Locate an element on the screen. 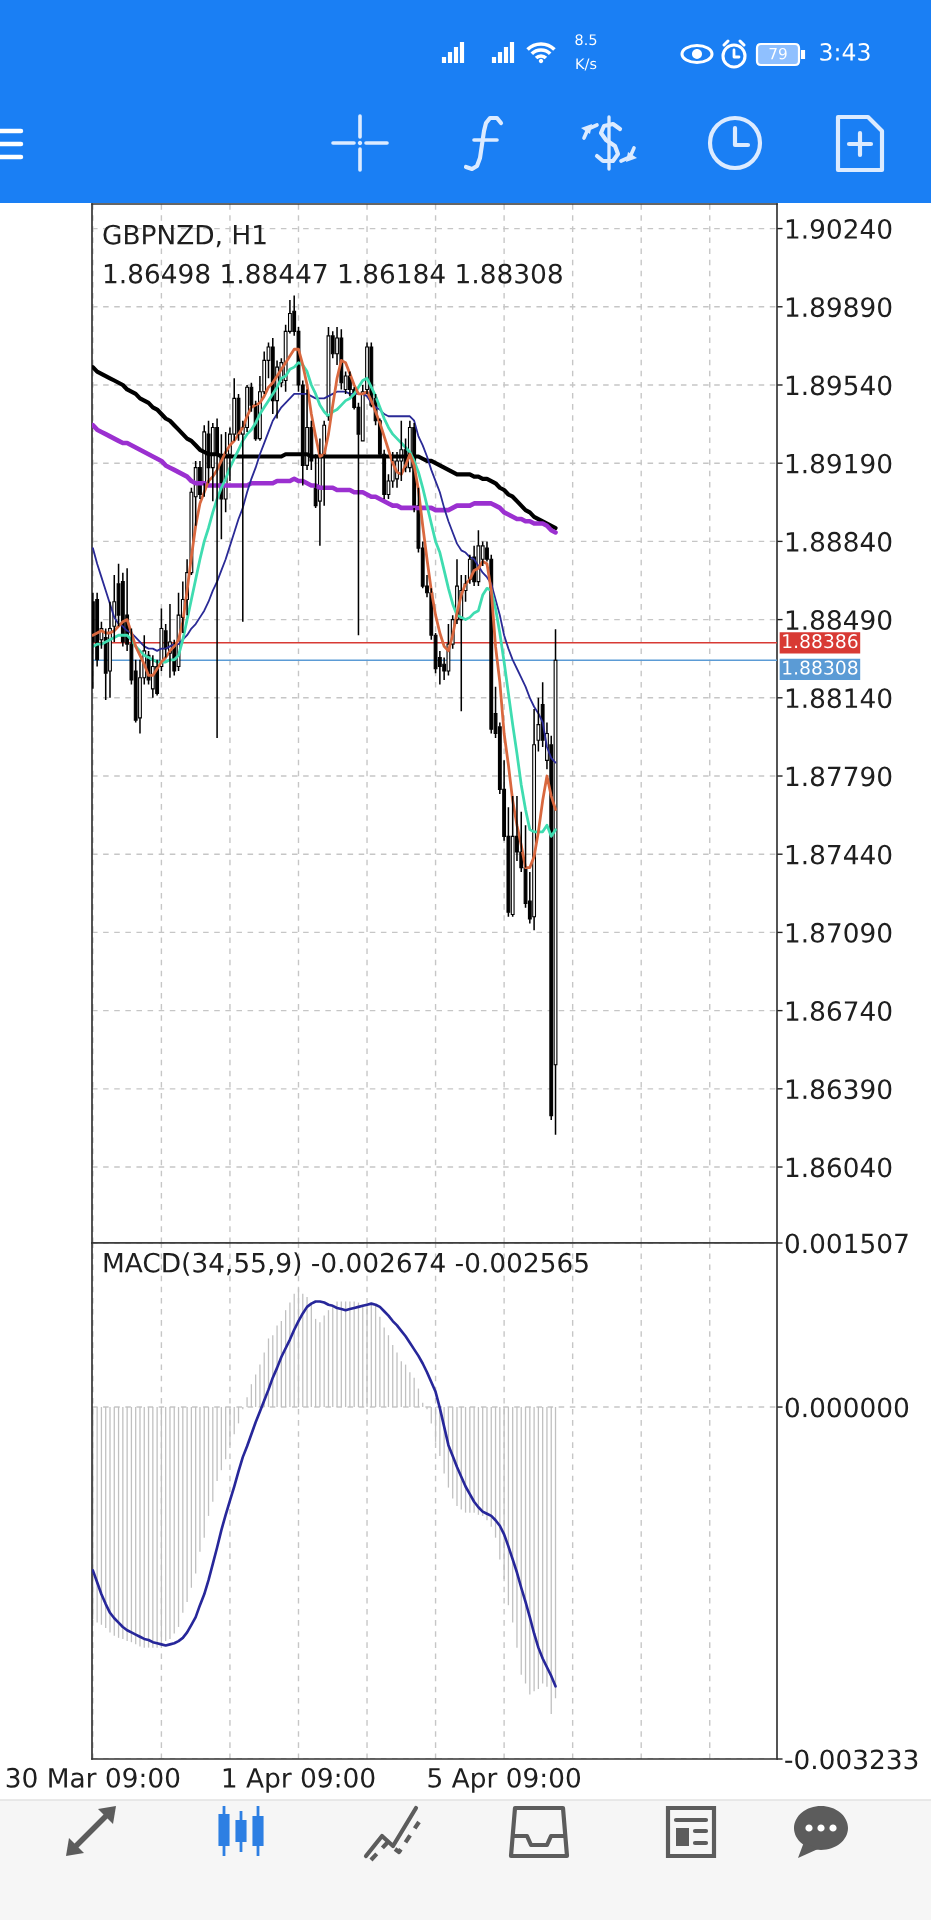 The width and height of the screenshot is (931, 1920). text: 8.5 is located at coordinates (586, 40).